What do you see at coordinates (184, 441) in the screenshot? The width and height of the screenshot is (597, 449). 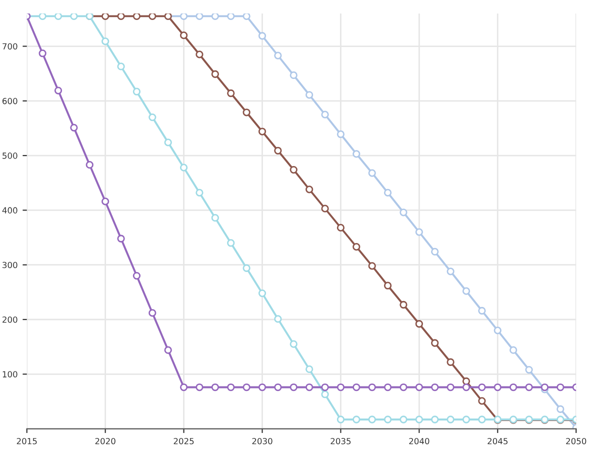 I see `x-tick-label: 2025` at bounding box center [184, 441].